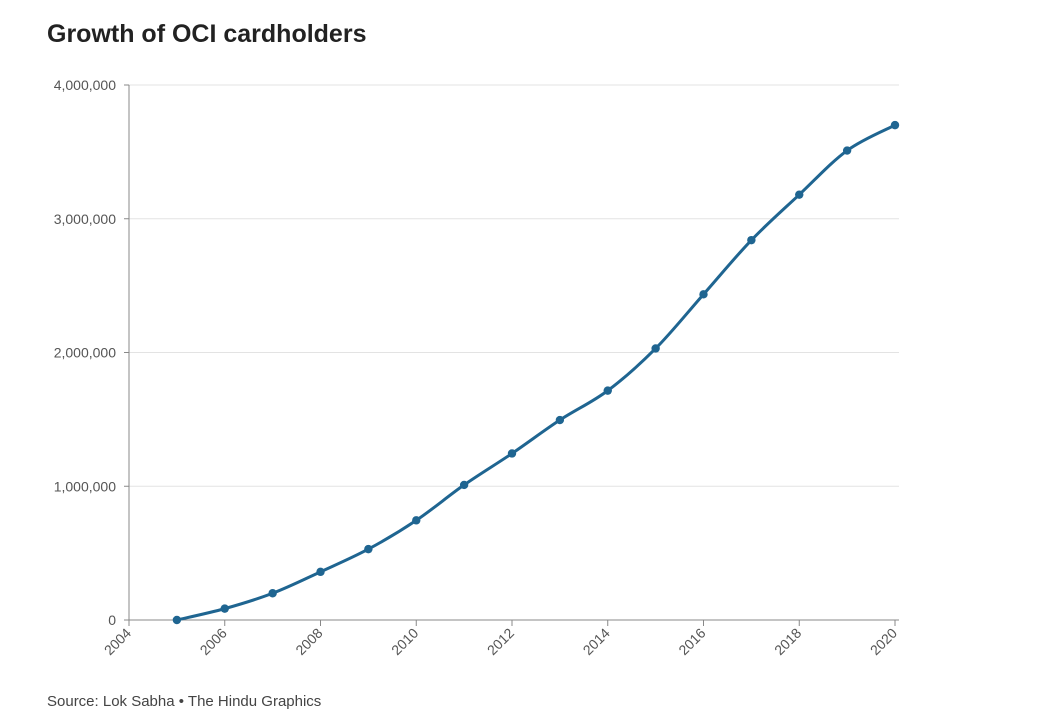 This screenshot has height=715, width=1051. What do you see at coordinates (308, 641) in the screenshot?
I see `x-tick-label: 2008` at bounding box center [308, 641].